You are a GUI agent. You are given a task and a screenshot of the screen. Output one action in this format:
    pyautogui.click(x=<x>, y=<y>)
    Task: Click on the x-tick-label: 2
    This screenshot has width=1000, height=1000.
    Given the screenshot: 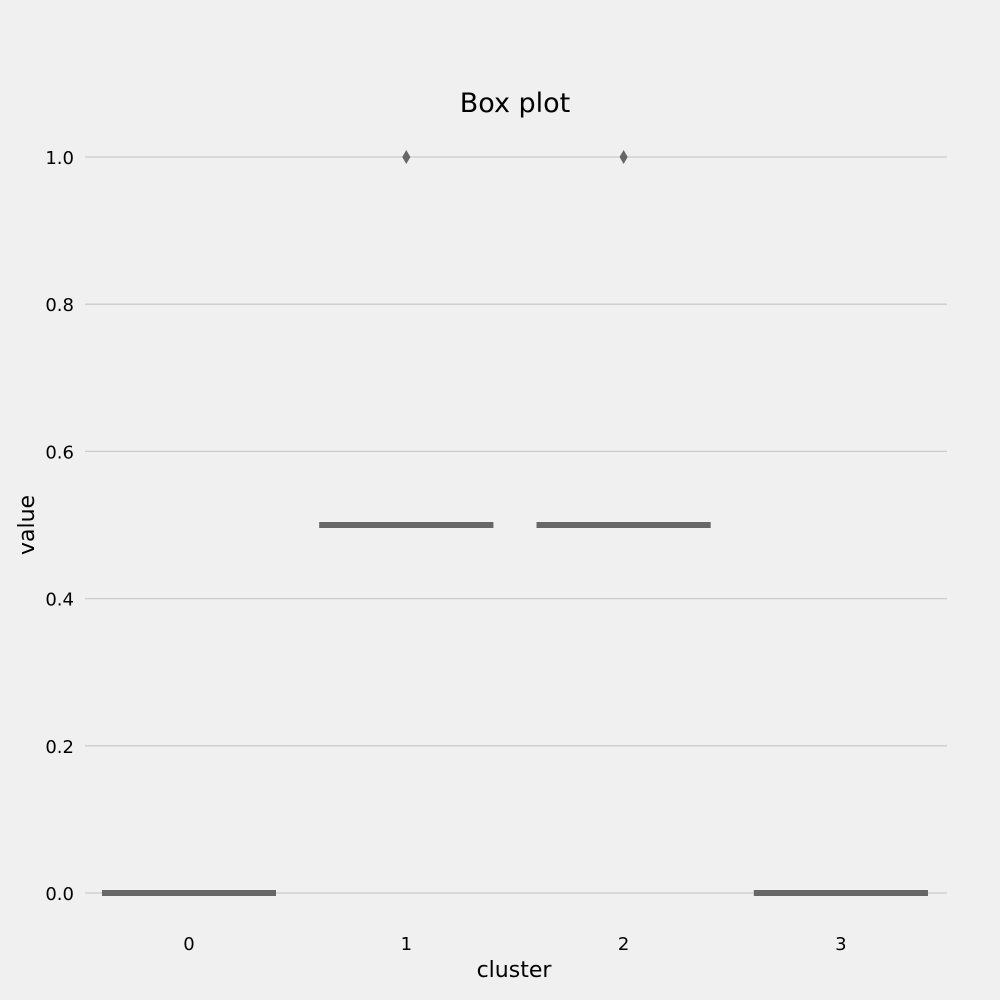 What is the action you would take?
    pyautogui.click(x=623, y=944)
    